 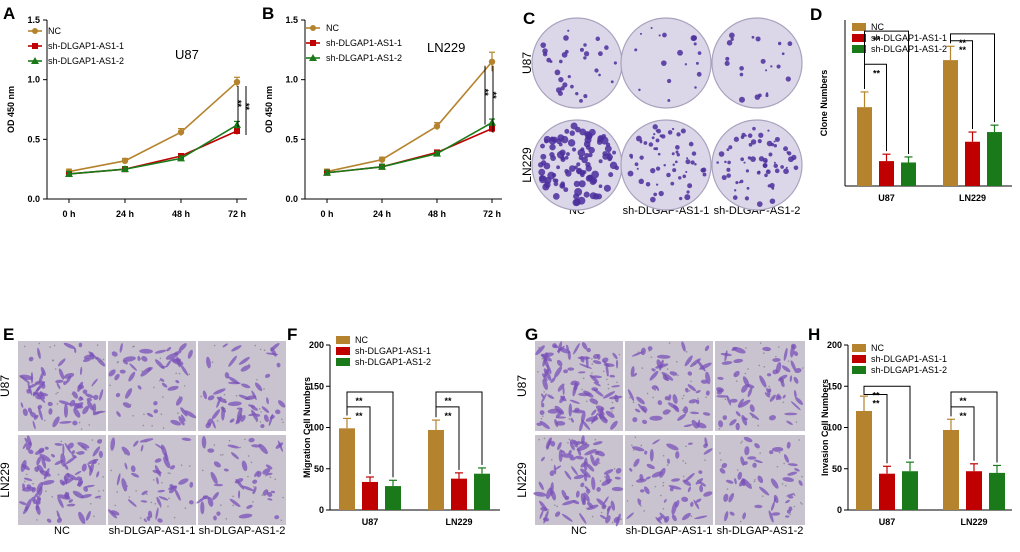 What do you see at coordinates (886, 92) in the screenshot?
I see `significance-bracket` at bounding box center [886, 92].